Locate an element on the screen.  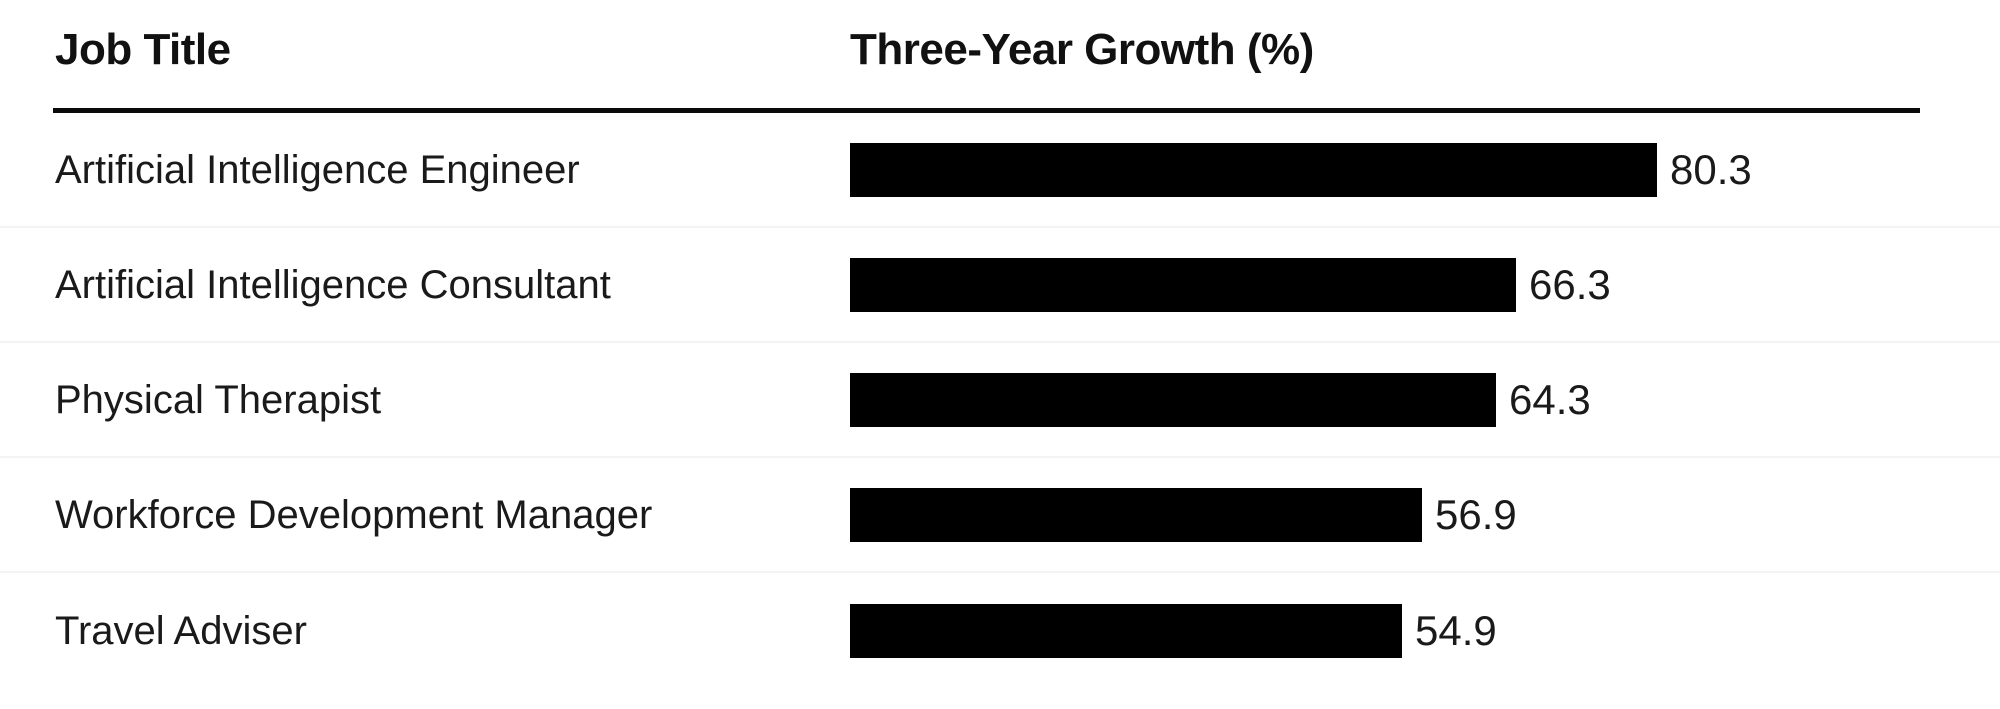
column-header-job-title: Job Title is located at coordinates (143, 49).